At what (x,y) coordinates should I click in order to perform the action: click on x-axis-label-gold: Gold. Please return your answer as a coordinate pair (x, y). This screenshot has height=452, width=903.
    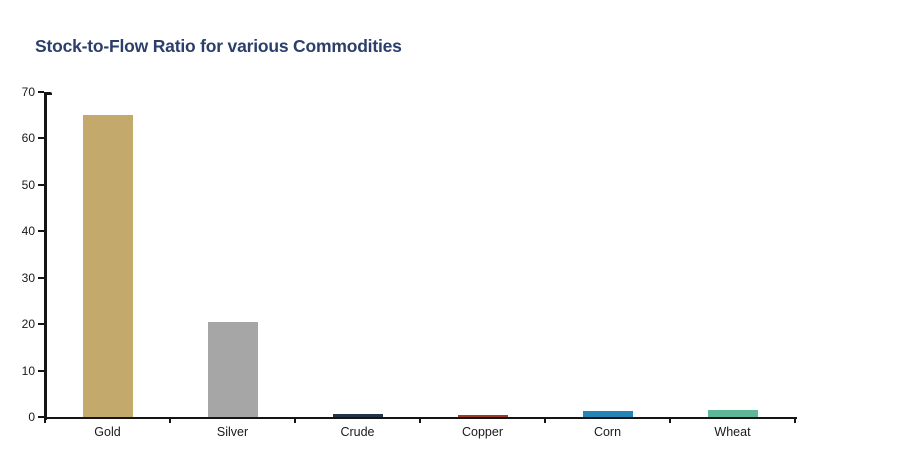
    Looking at the image, I should click on (107, 432).